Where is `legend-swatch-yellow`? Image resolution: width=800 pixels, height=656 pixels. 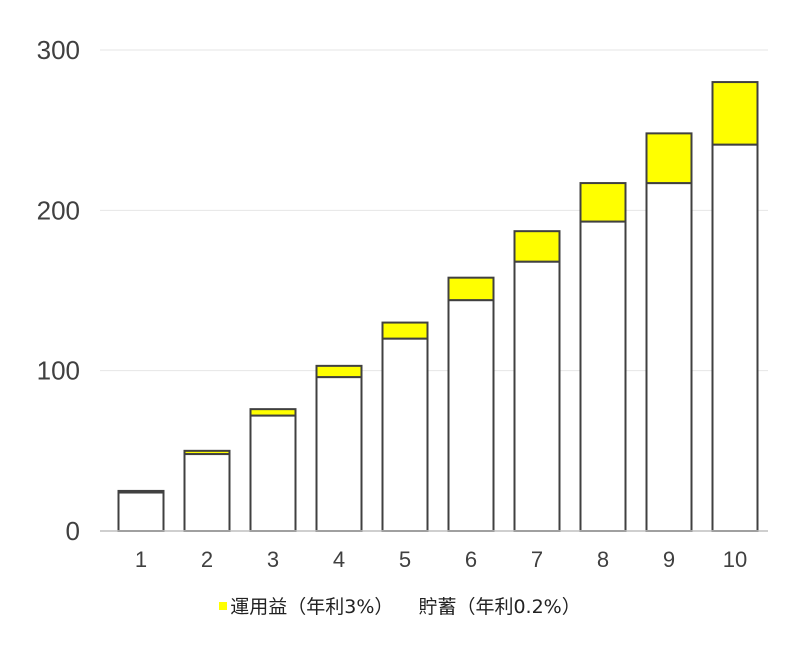
legend-swatch-yellow is located at coordinates (223, 605).